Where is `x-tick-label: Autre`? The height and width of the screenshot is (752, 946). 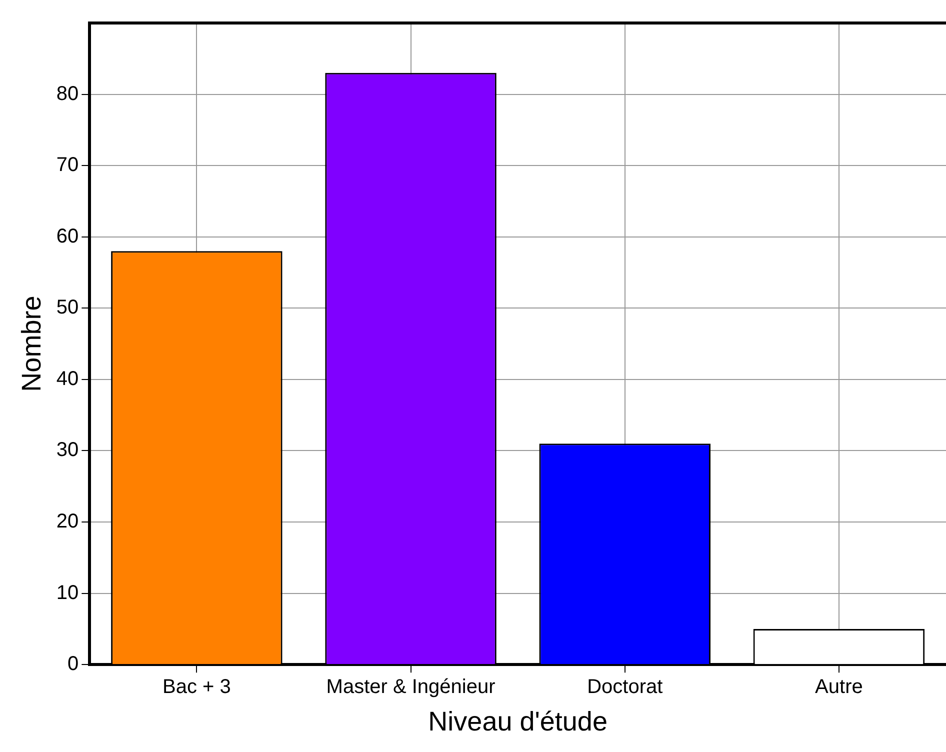
x-tick-label: Autre is located at coordinates (839, 687).